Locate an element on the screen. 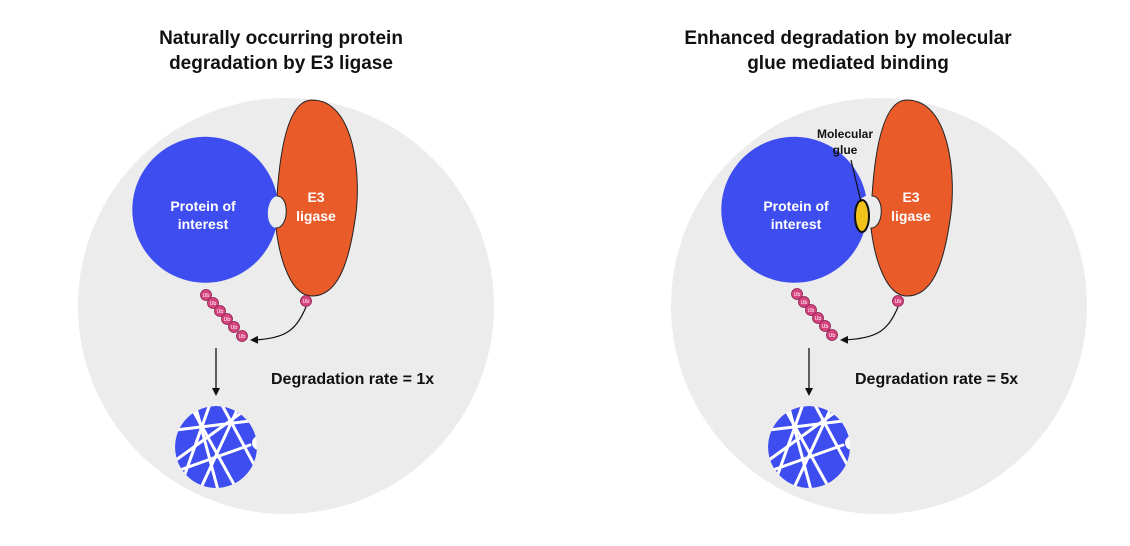 The height and width of the screenshot is (546, 1130). left-protein-shape is located at coordinates (204, 209).